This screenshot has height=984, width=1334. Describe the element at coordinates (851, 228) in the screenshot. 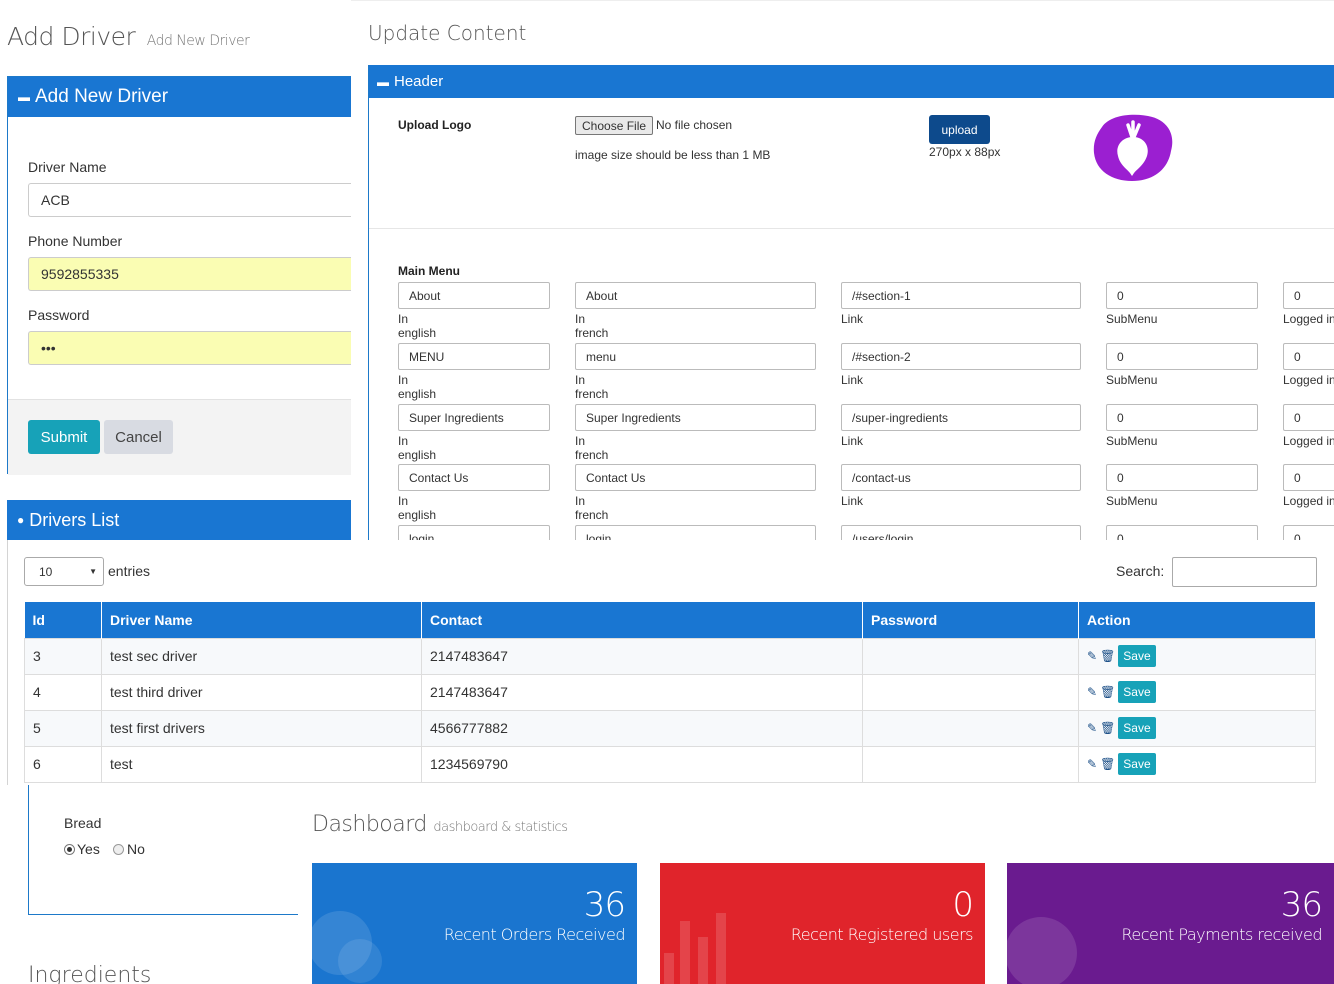

I see `section-divider` at that location.